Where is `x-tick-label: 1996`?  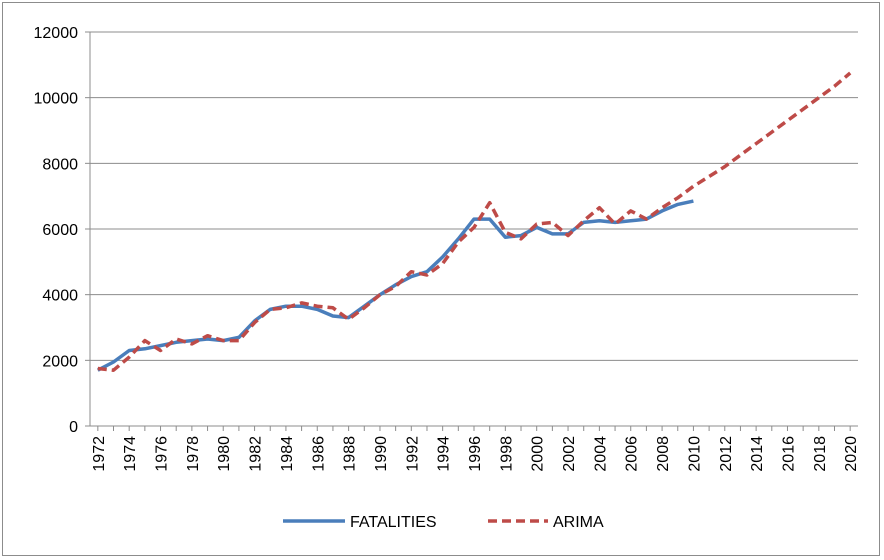
x-tick-label: 1996 is located at coordinates (475, 454).